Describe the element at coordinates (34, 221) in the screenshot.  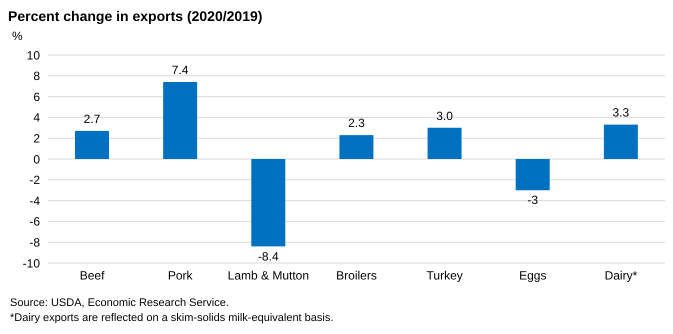
I see `y-tick-label: -6` at that location.